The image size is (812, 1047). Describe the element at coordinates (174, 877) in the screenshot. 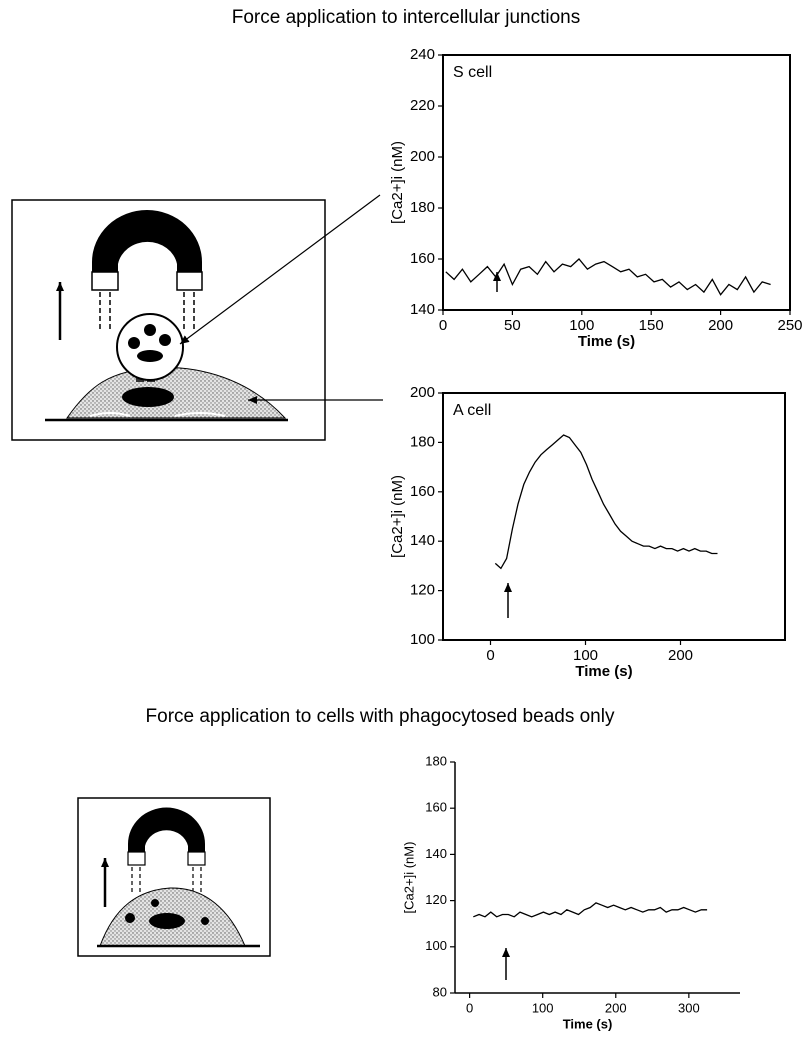

I see `phagocytosed-diagram` at that location.